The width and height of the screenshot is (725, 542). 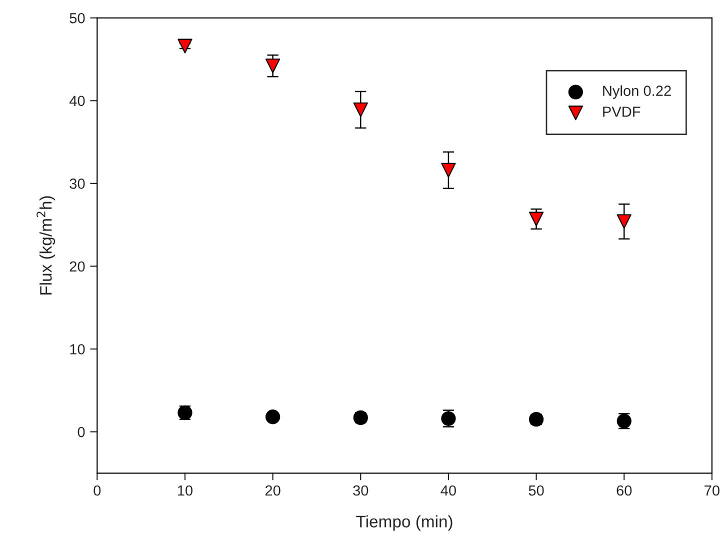 What do you see at coordinates (97, 490) in the screenshot?
I see `x-tick-label: 0` at bounding box center [97, 490].